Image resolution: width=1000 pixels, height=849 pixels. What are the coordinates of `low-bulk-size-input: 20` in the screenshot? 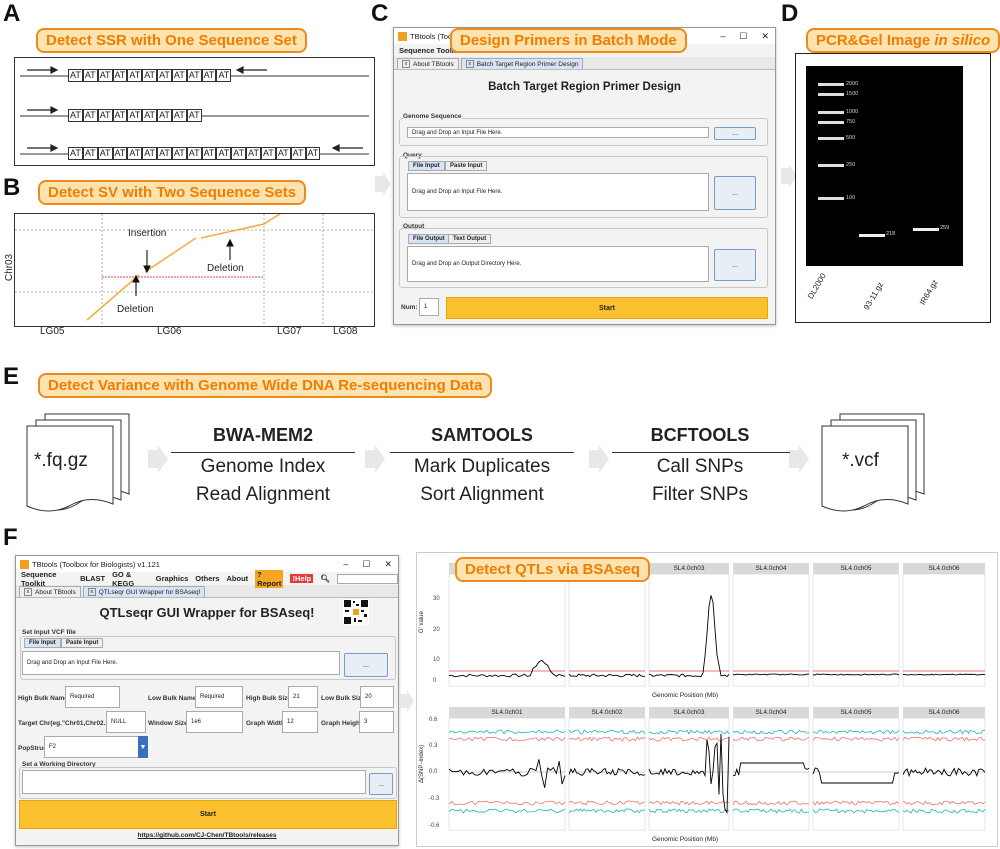 It's located at (377, 697).